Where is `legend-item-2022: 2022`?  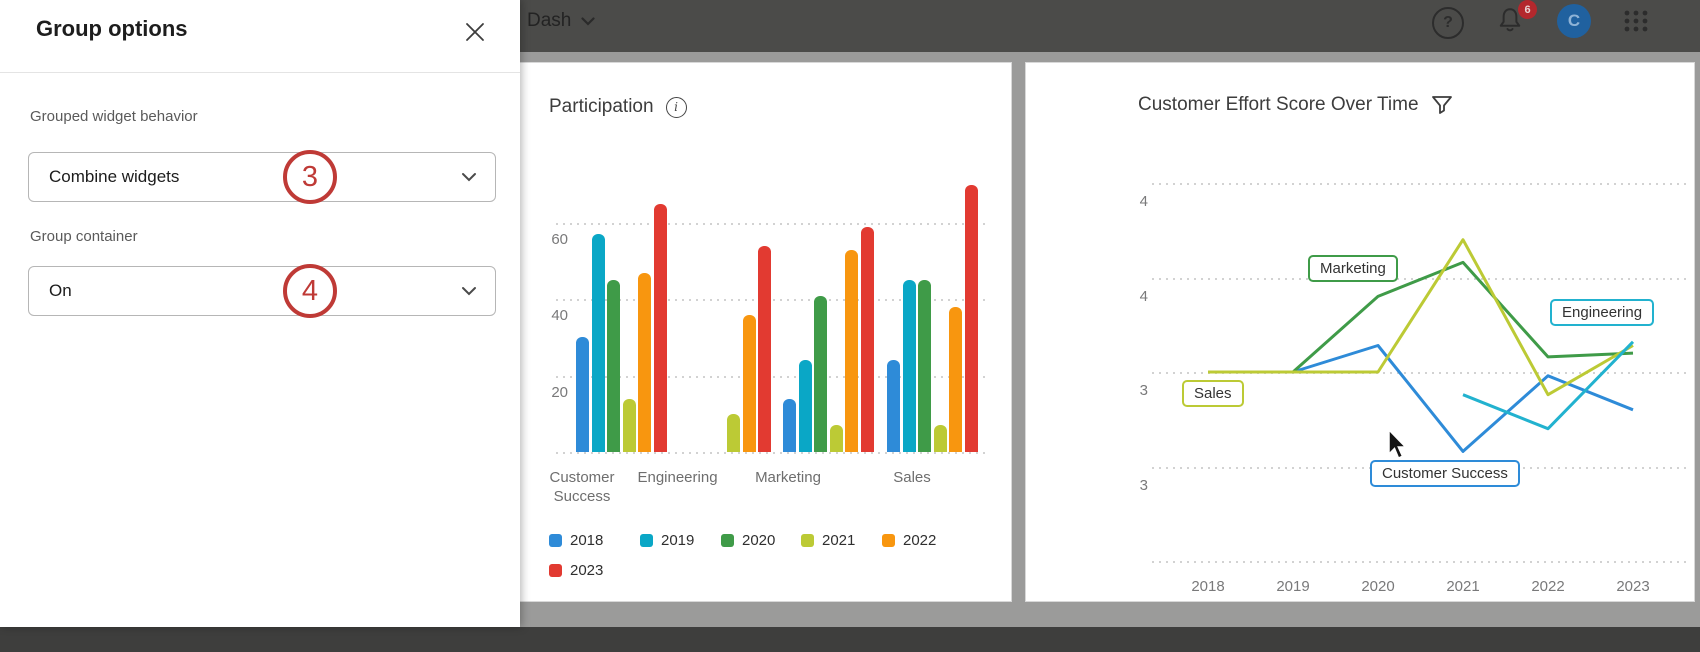
legend-item-2022: 2022 is located at coordinates (909, 540).